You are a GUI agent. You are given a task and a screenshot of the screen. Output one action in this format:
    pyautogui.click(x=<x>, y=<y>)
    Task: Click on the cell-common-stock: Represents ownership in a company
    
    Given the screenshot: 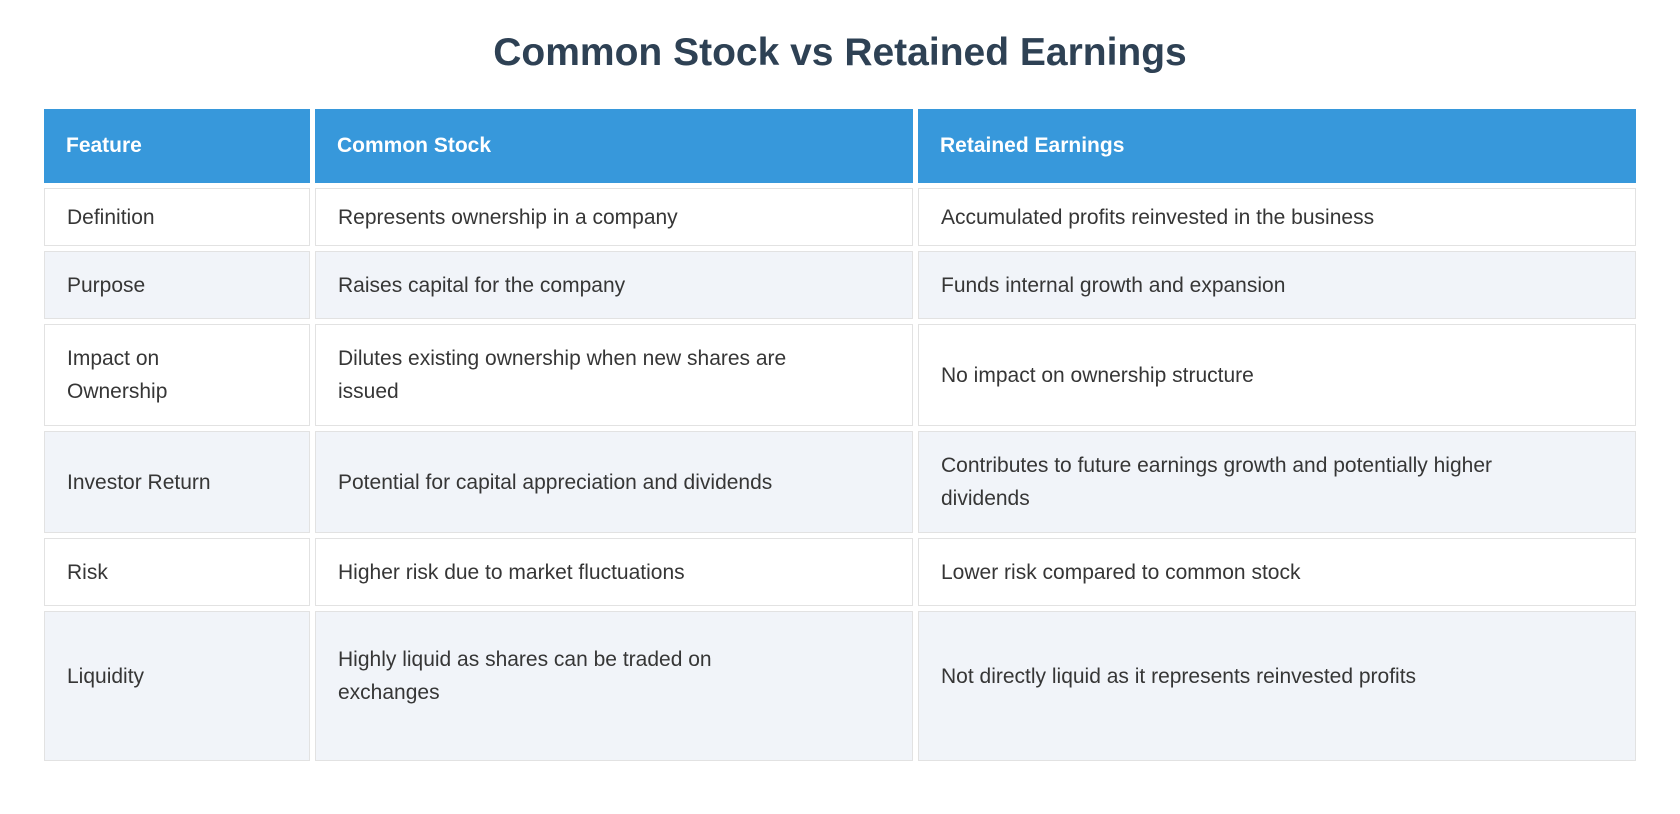 What is the action you would take?
    pyautogui.click(x=614, y=217)
    